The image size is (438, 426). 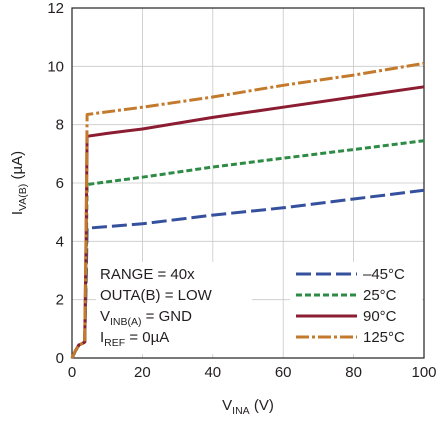 I want to click on x-tick-label: 0, so click(x=72, y=372).